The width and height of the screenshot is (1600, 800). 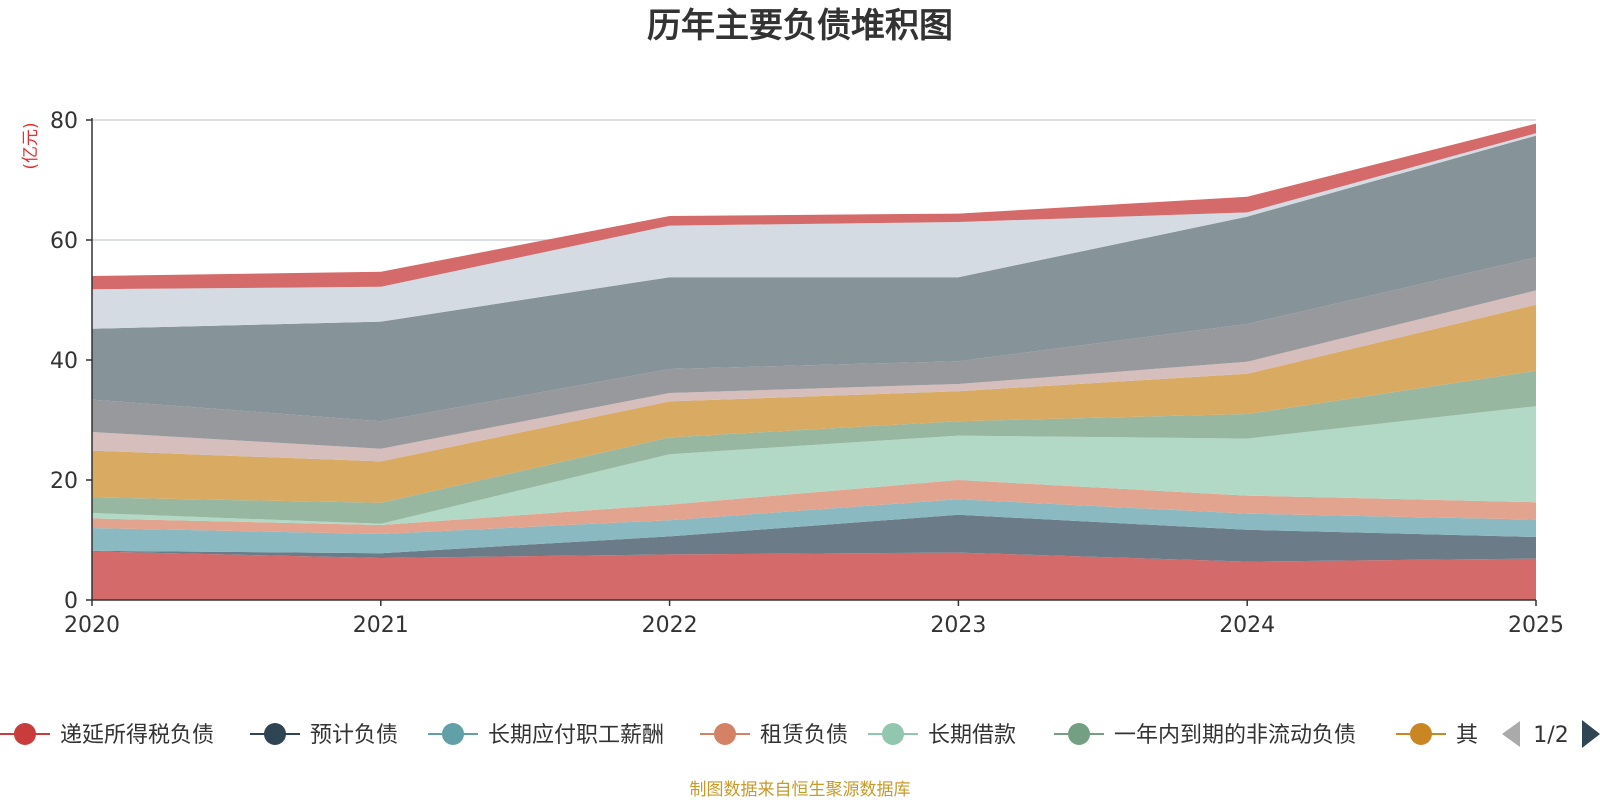 What do you see at coordinates (64, 481) in the screenshot?
I see `y-tick-label: 20` at bounding box center [64, 481].